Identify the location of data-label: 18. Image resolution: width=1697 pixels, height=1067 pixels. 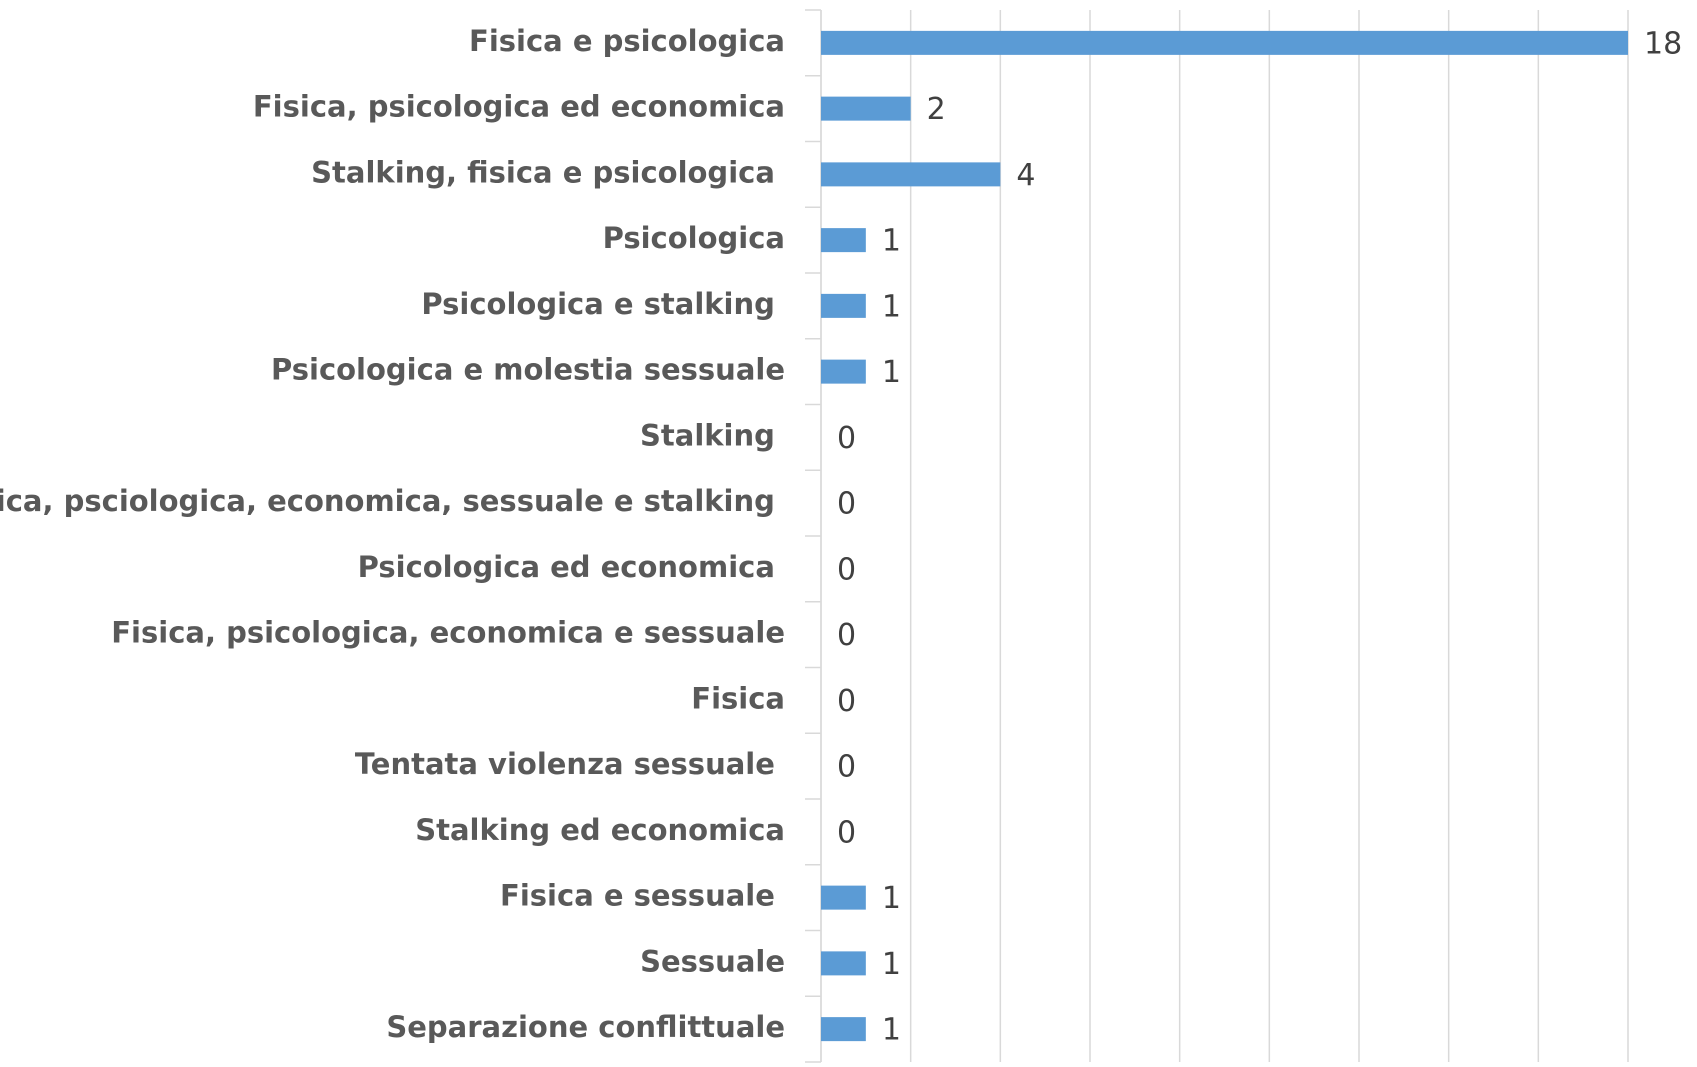
(1663, 43).